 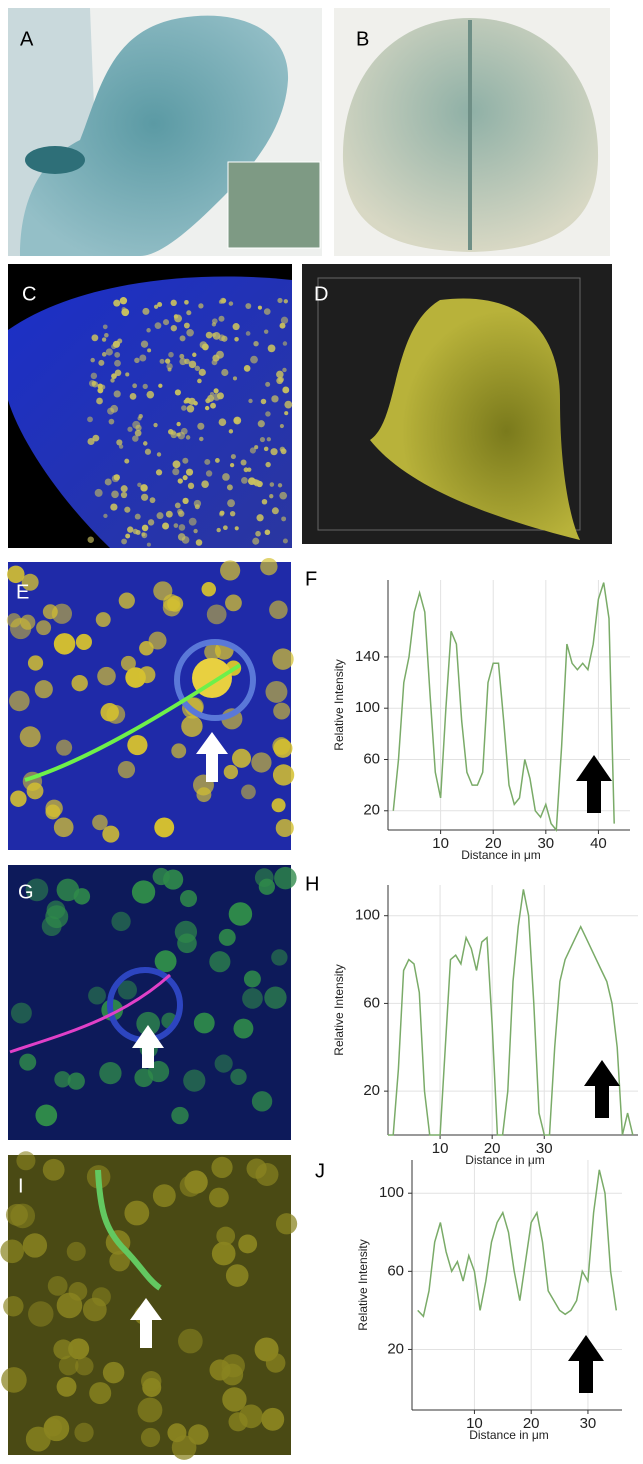 What do you see at coordinates (531, 1423) in the screenshot?
I see `x-tick-label: 20` at bounding box center [531, 1423].